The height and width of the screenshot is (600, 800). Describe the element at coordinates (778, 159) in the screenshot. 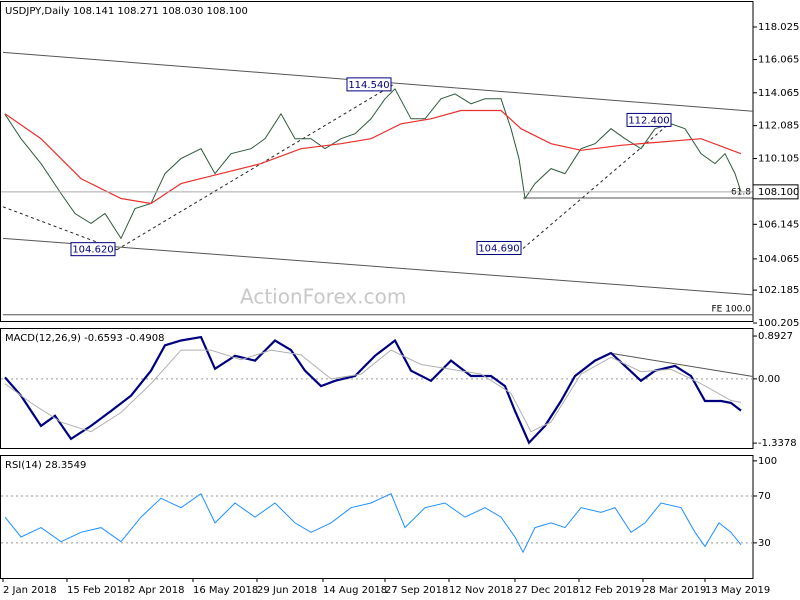

I see `y-tick-label: 110.105` at that location.